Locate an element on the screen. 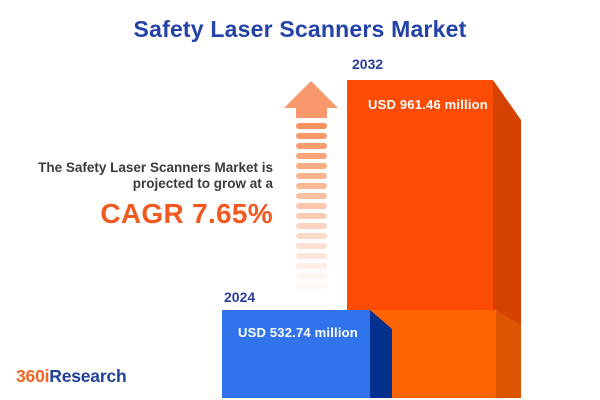  growth-arrow-head is located at coordinates (311, 99).